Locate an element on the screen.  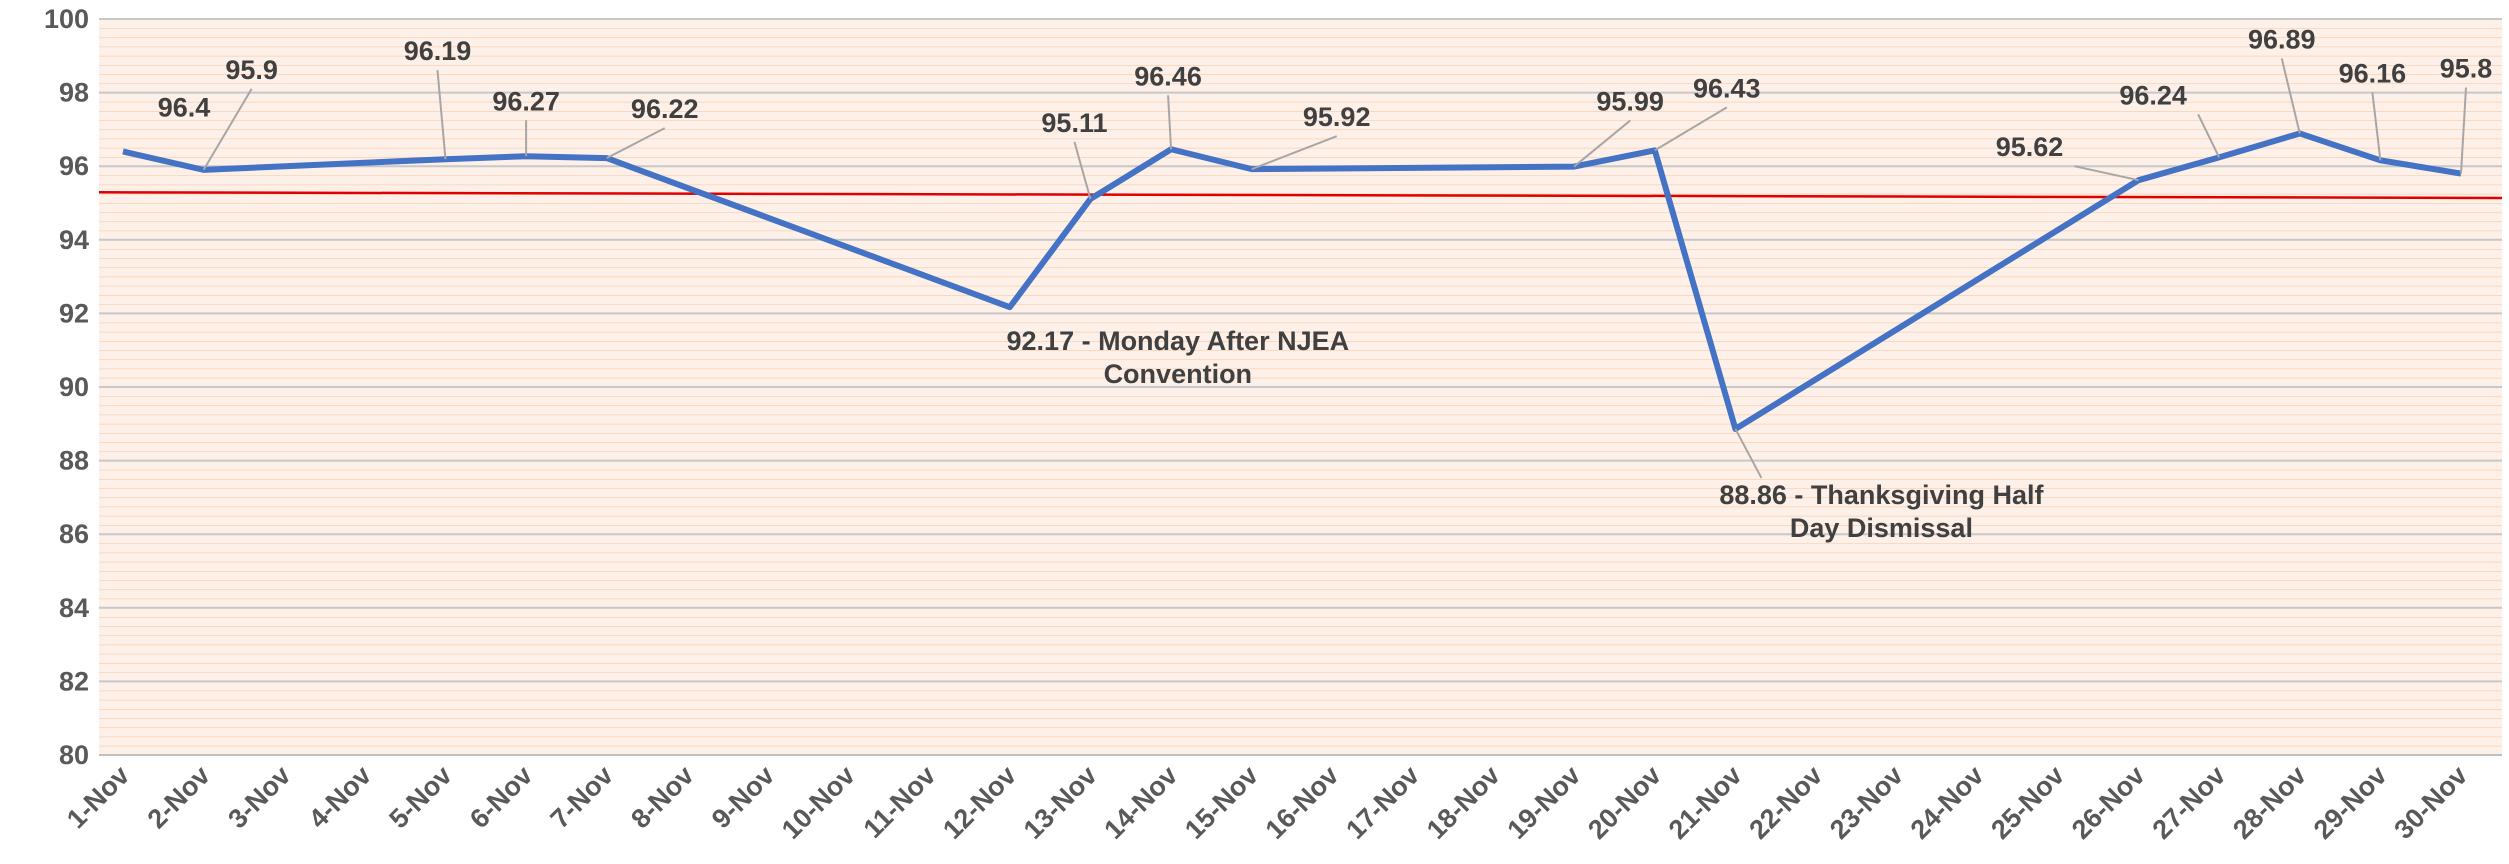
data-label: 96.46 is located at coordinates (1168, 76).